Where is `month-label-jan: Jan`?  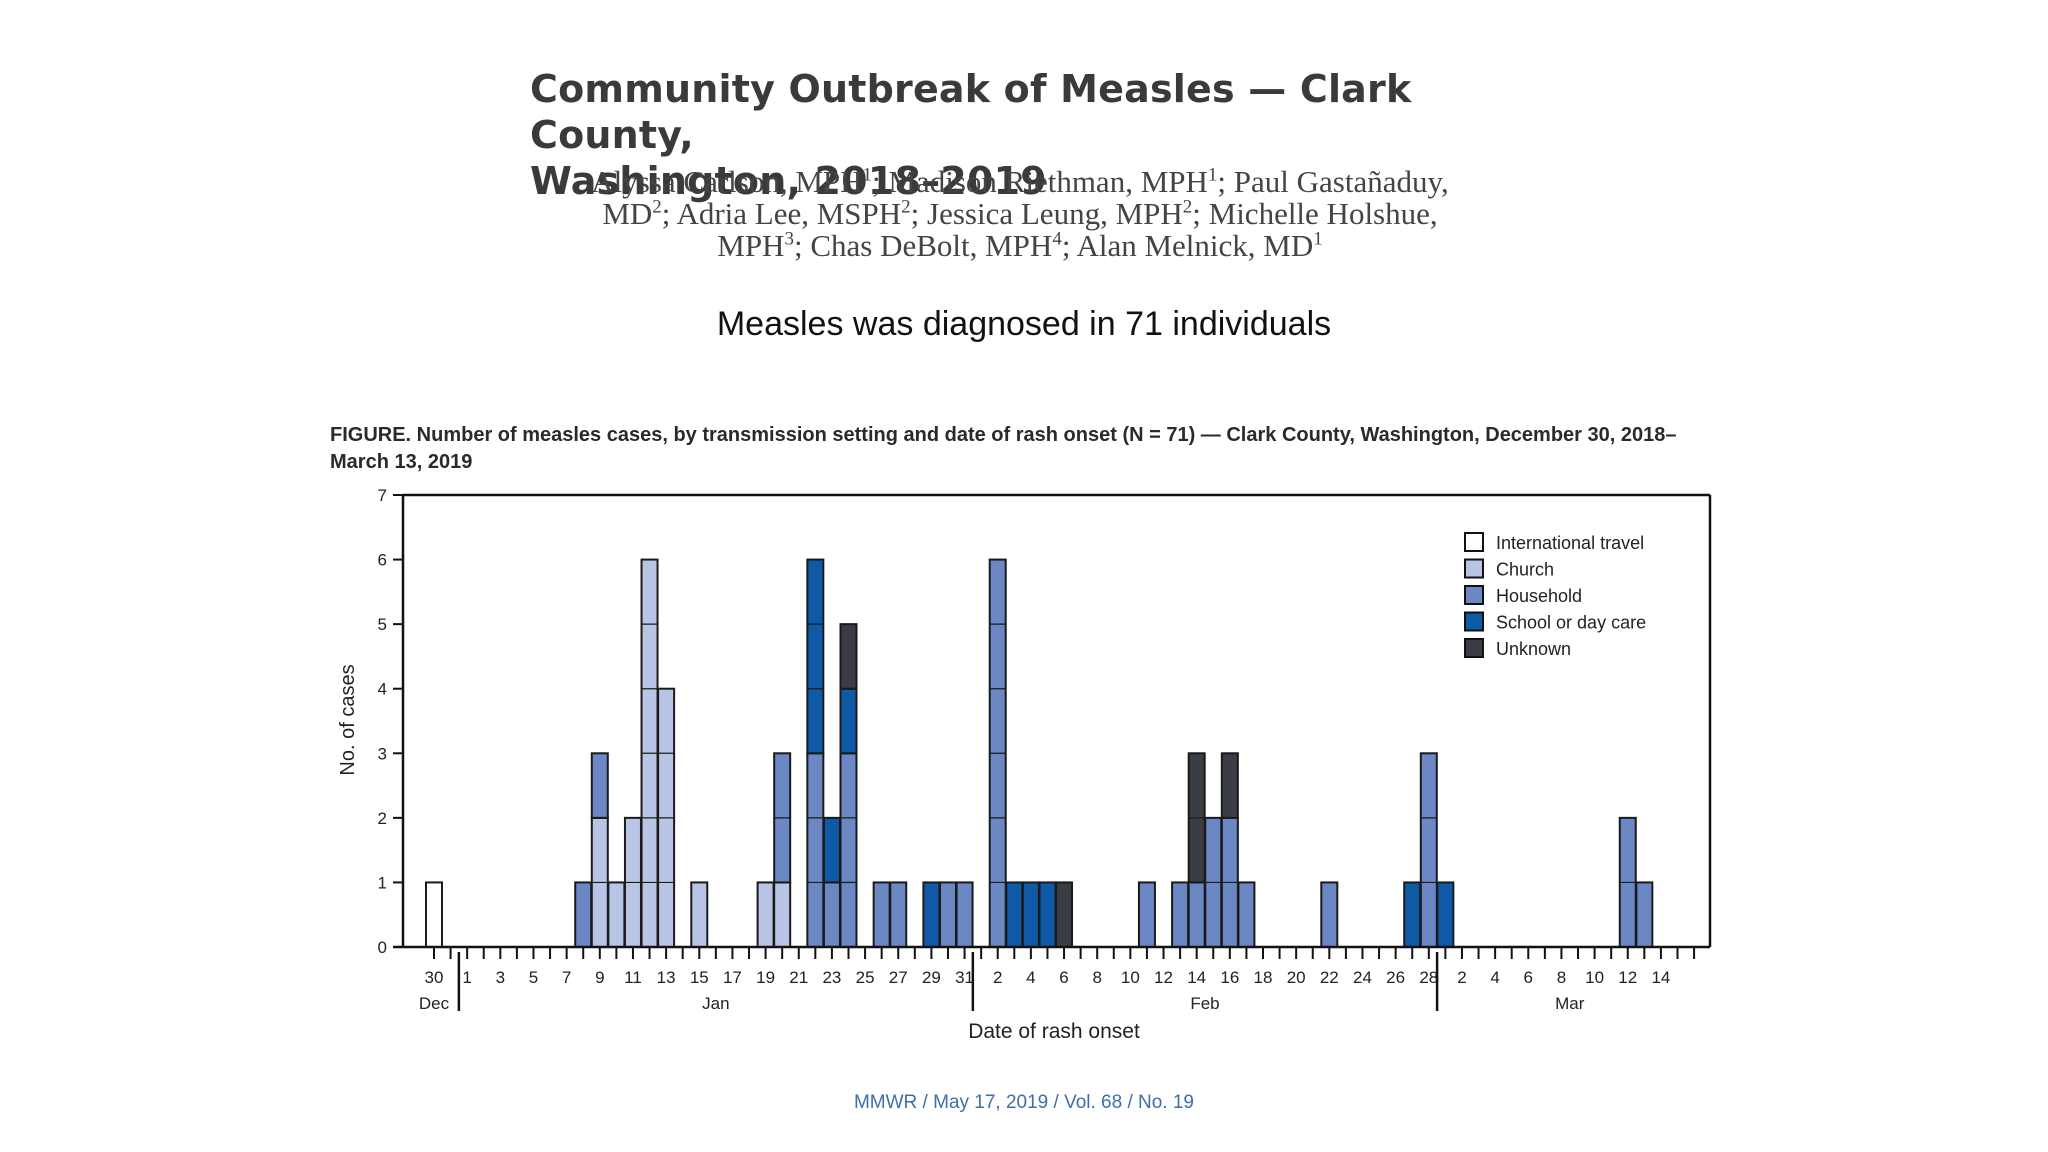
month-label-jan: Jan is located at coordinates (715, 1003).